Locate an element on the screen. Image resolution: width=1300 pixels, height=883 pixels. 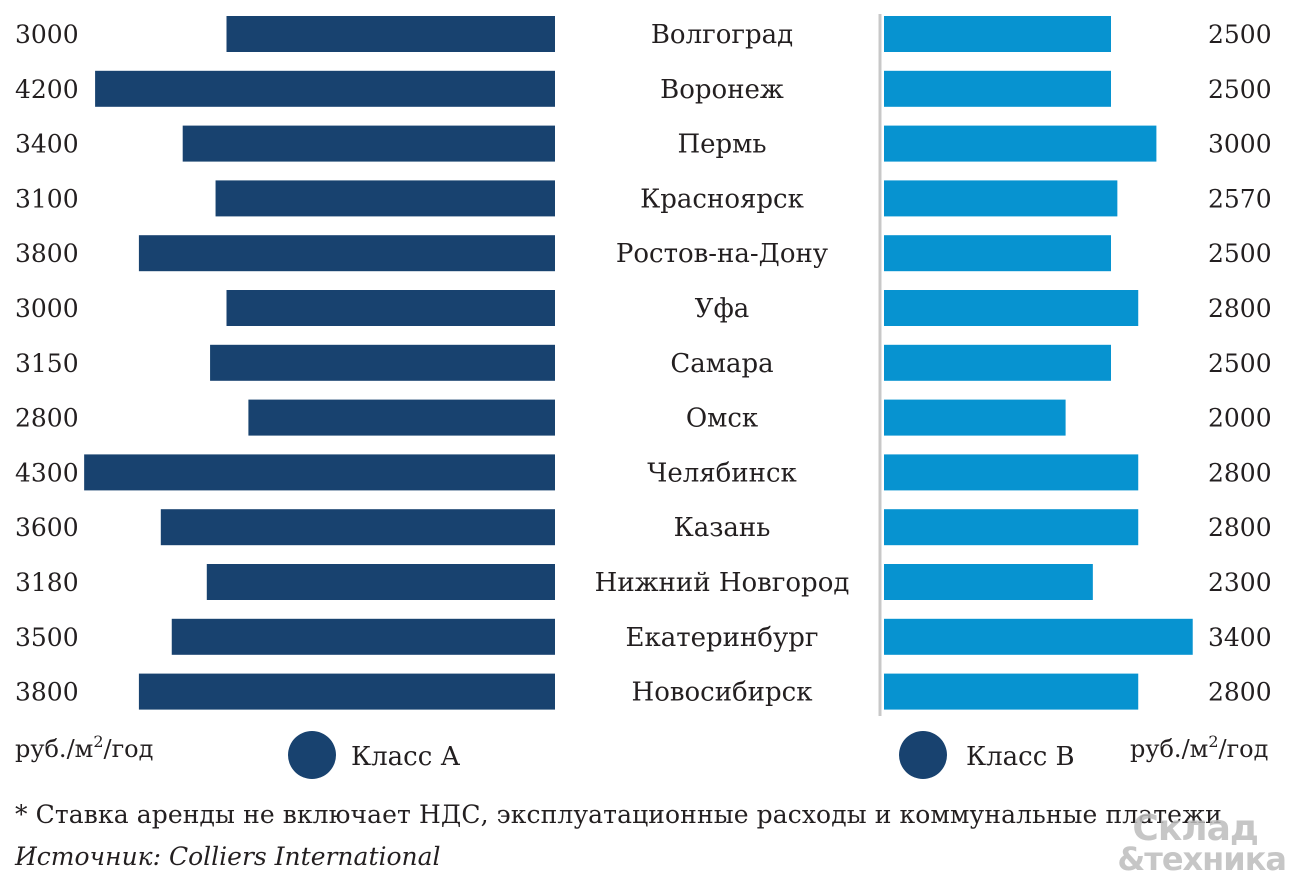
publisher-logo: Склад &техника is located at coordinates (1181, 843).